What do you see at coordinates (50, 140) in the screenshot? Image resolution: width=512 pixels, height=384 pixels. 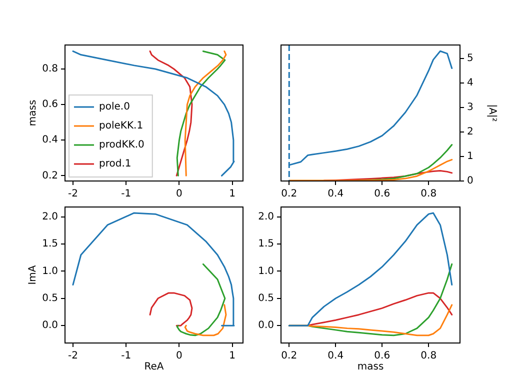 I see `y-tick-label: 0.4` at bounding box center [50, 140].